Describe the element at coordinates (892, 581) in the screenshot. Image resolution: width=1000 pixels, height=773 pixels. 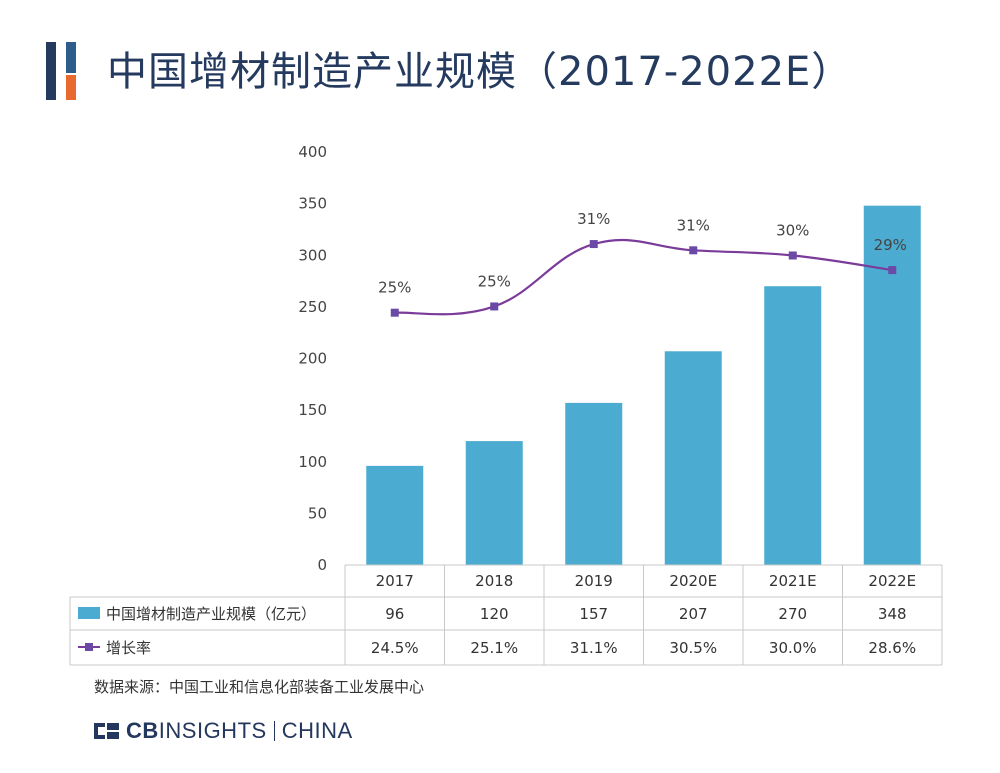
I see `x-category-label: 2022E` at that location.